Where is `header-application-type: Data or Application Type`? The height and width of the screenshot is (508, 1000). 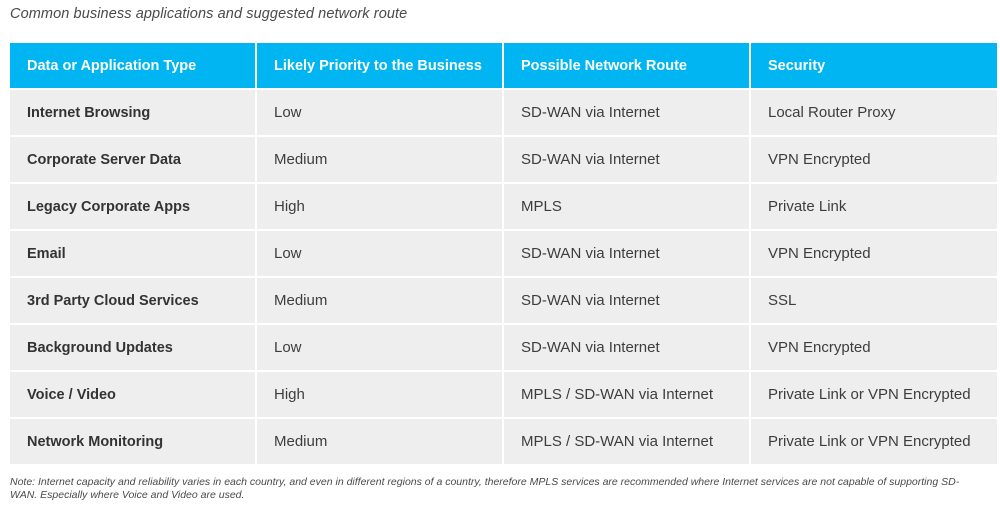 header-application-type: Data or Application Type is located at coordinates (132, 65).